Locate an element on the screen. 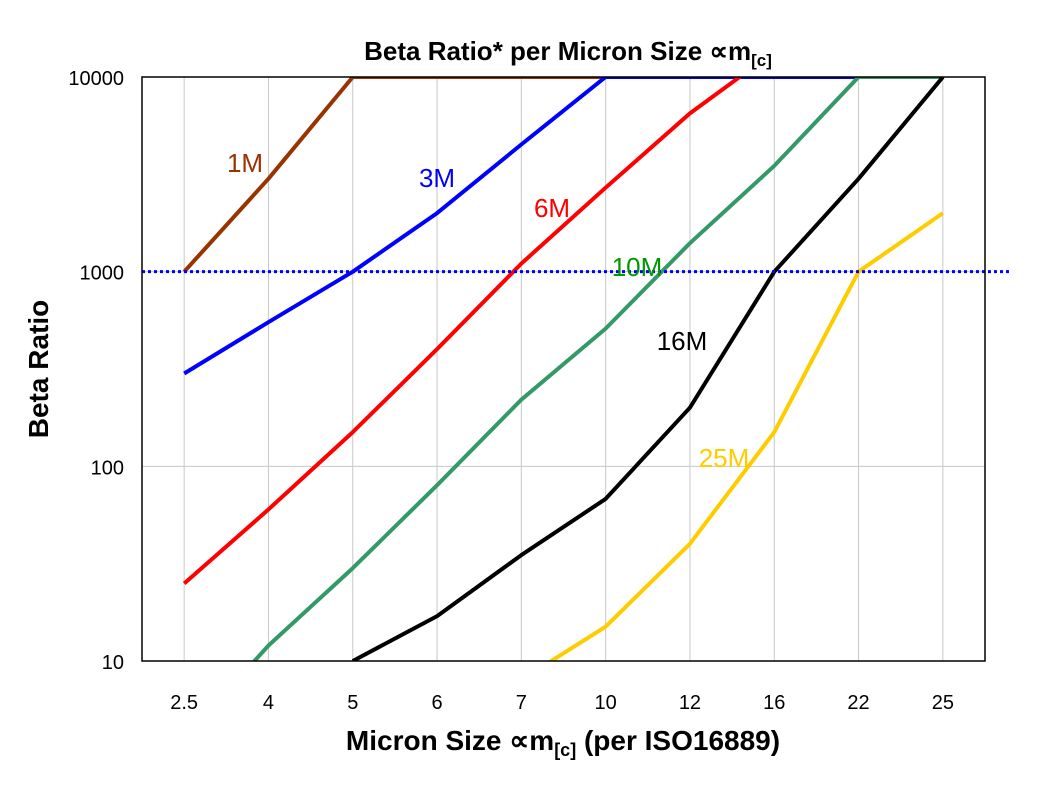  x-tick-label: 16 is located at coordinates (774, 703).